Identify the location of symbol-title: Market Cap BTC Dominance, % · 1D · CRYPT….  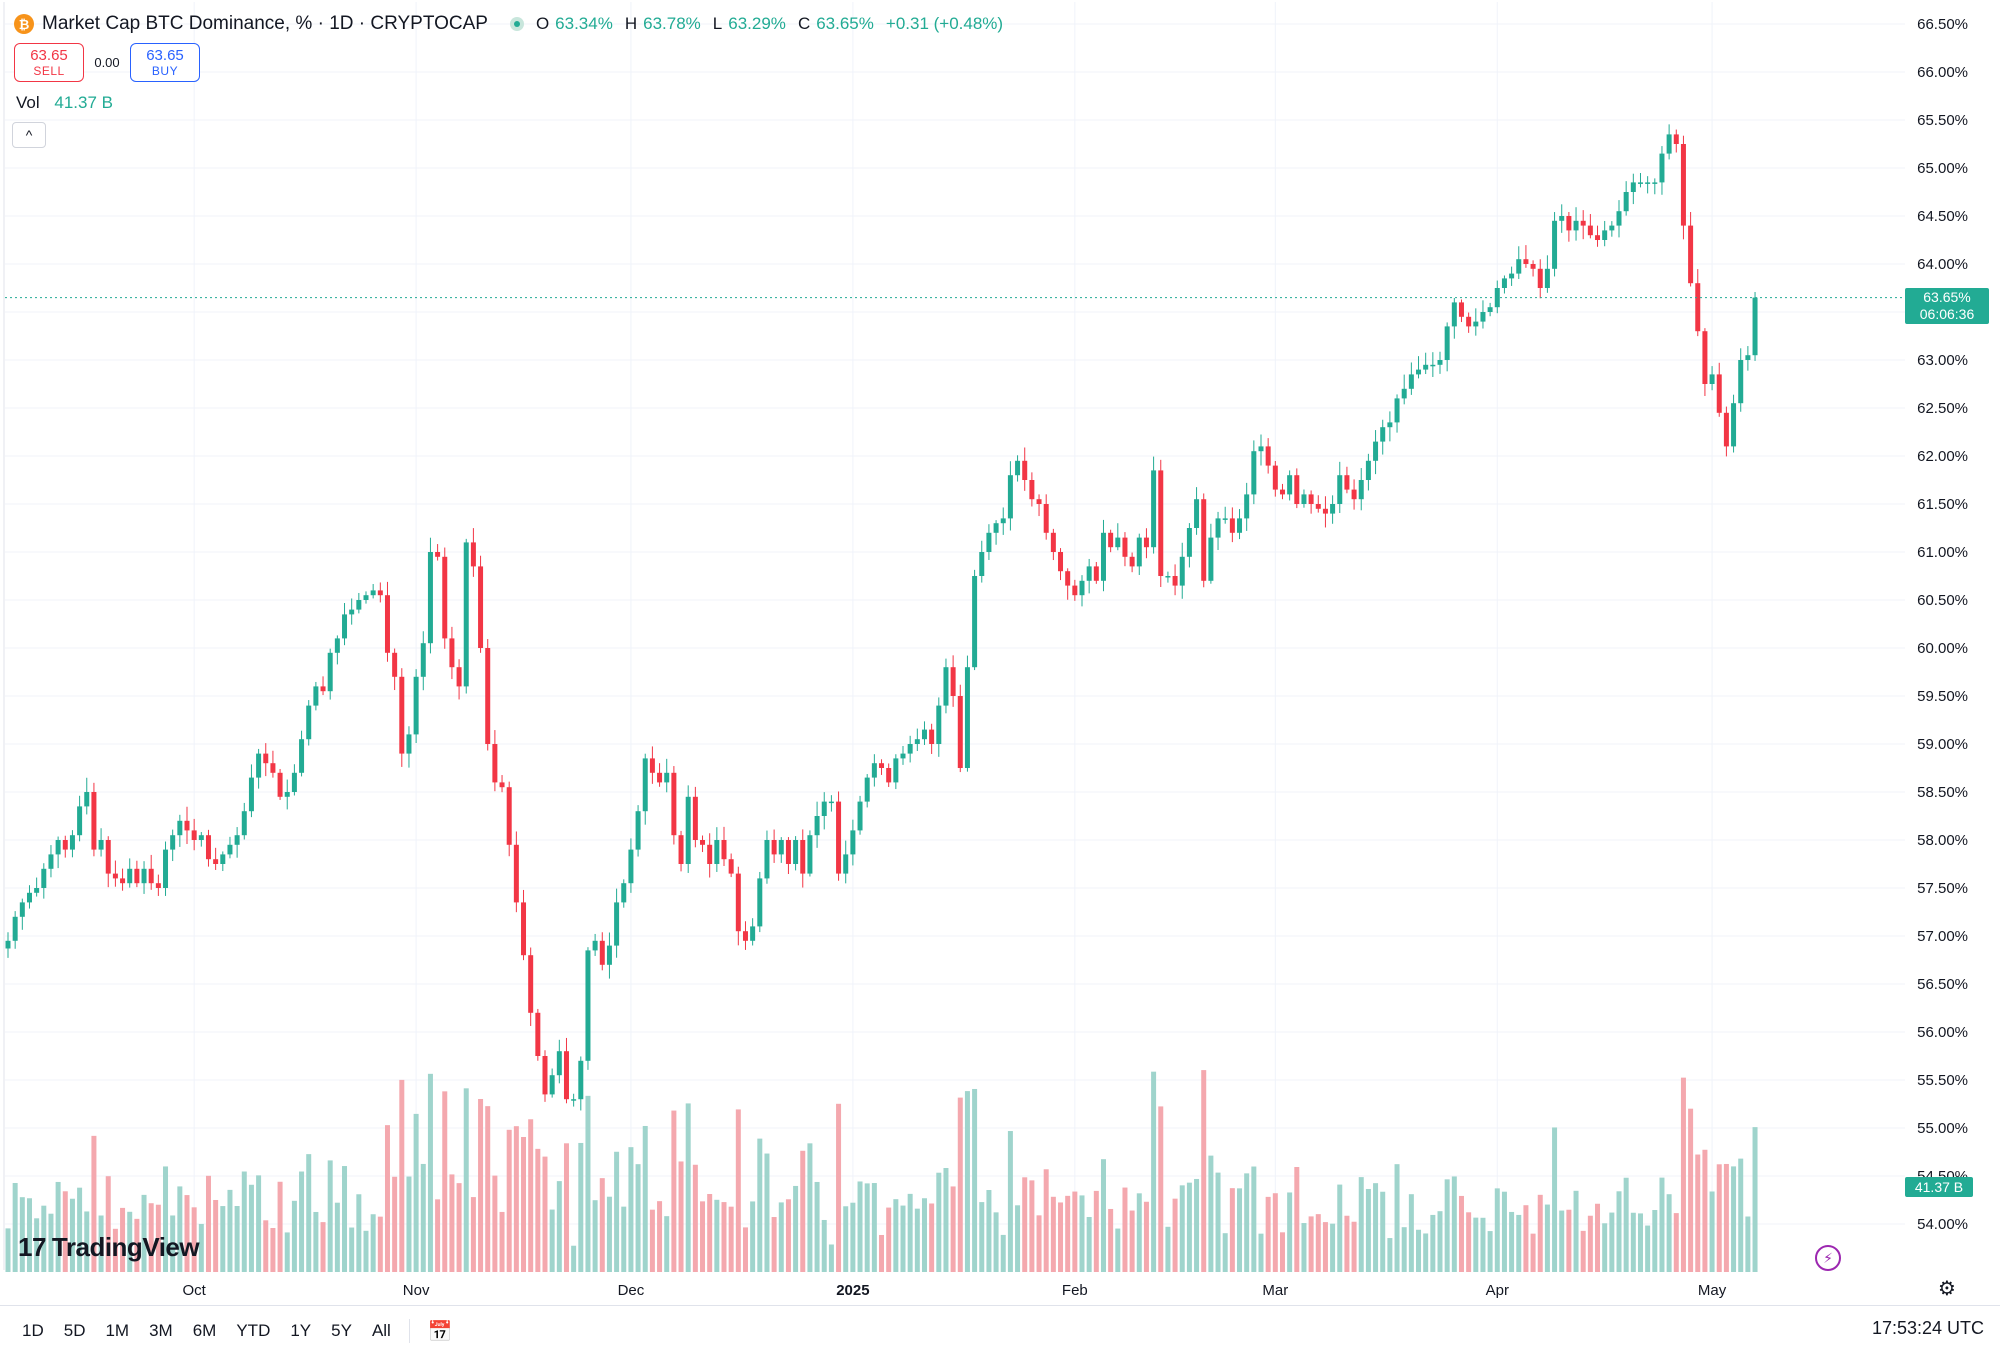
(265, 23).